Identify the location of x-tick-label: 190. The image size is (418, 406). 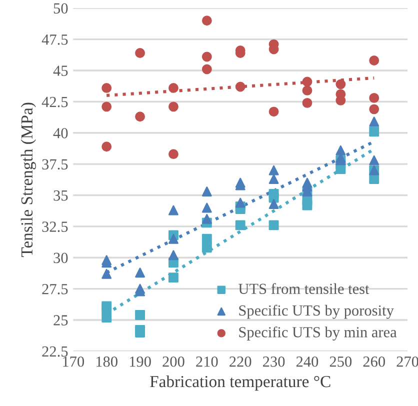
(140, 361).